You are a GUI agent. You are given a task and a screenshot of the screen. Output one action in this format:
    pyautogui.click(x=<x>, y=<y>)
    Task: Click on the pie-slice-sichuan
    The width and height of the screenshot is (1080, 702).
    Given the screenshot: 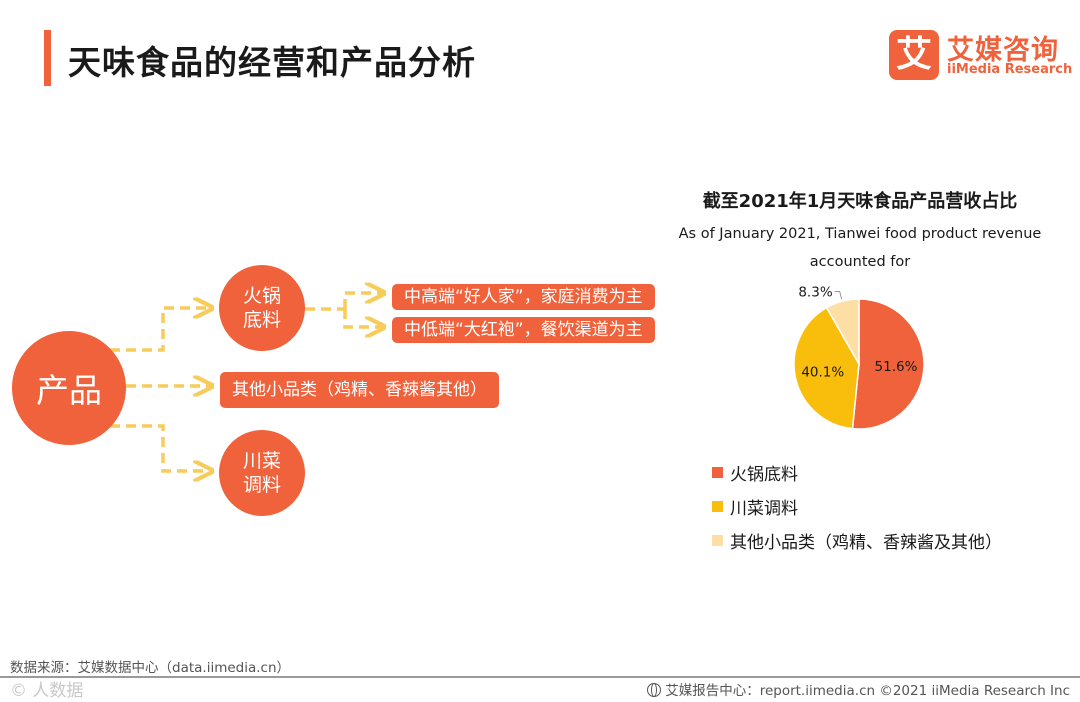 What is the action you would take?
    pyautogui.click(x=826, y=368)
    